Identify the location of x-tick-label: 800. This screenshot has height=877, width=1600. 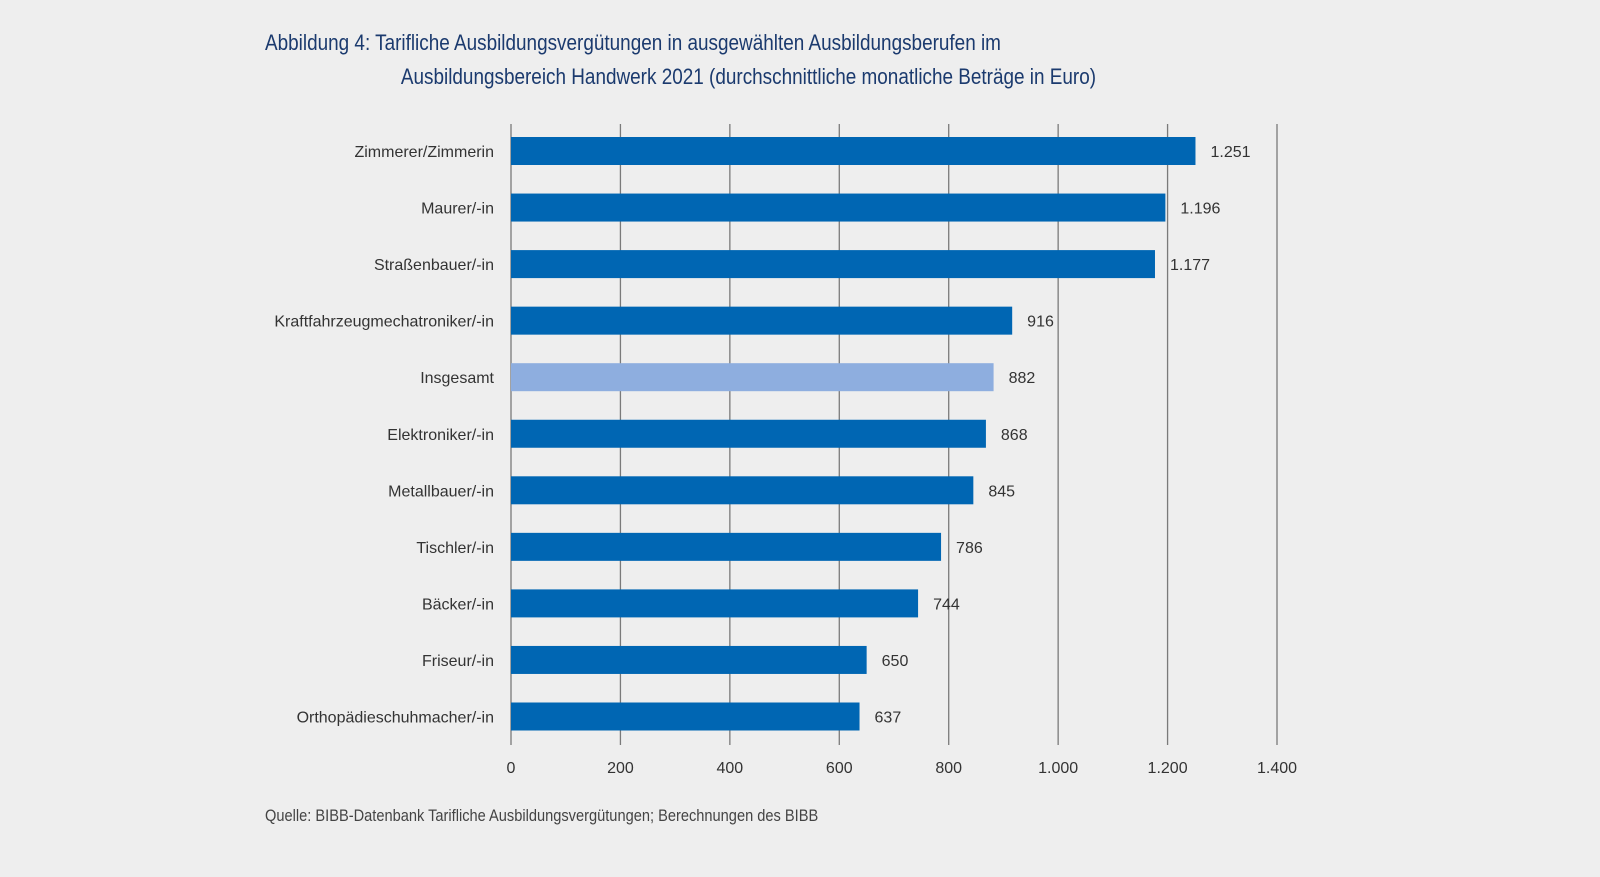
(948, 768).